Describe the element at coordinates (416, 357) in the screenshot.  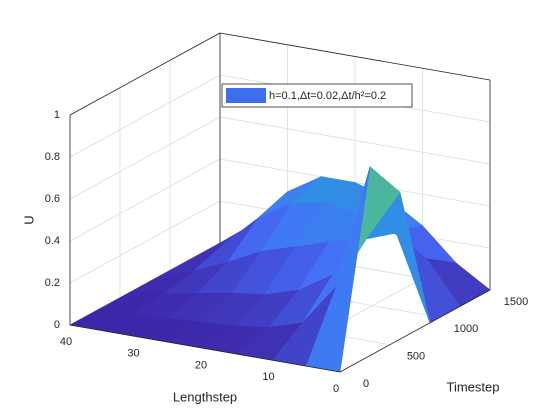
I see `y-tick-label: 500` at that location.